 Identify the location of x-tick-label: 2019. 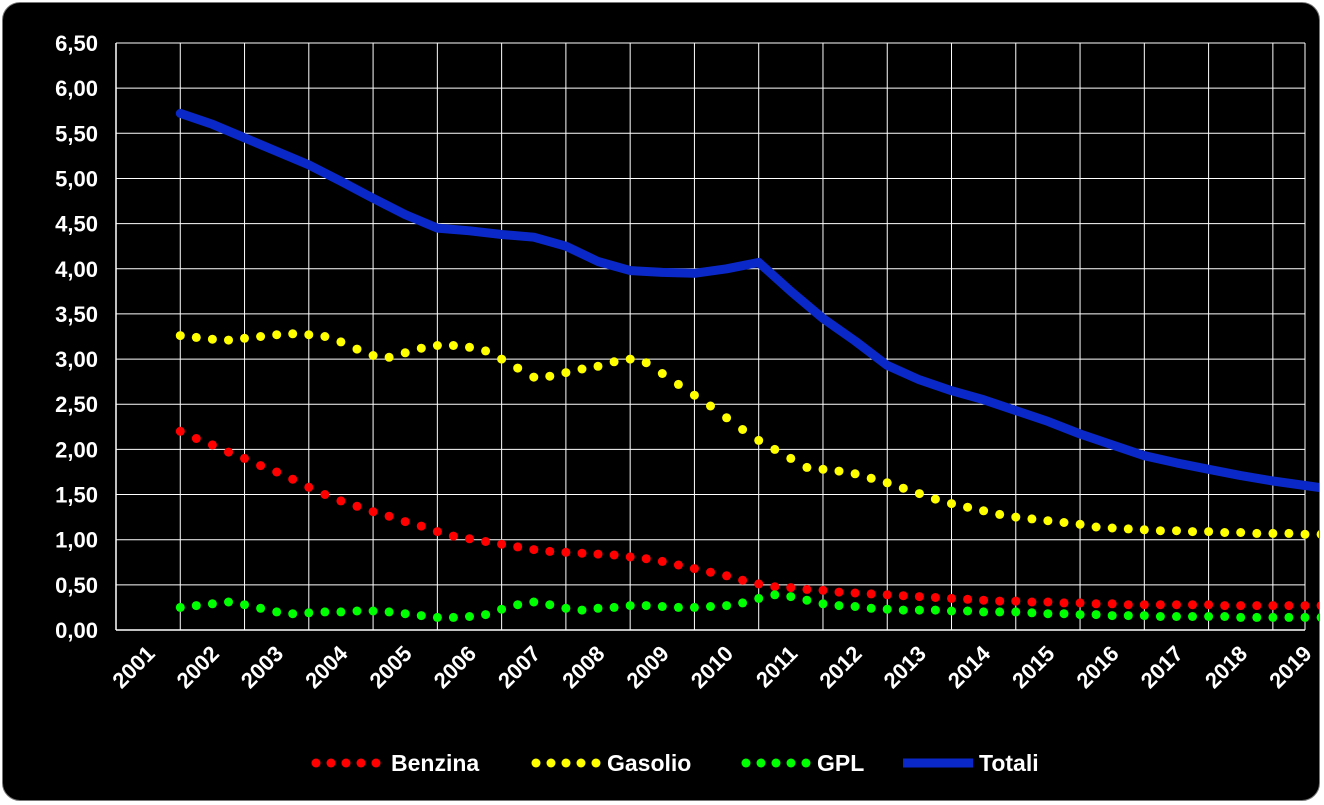
(1290, 667).